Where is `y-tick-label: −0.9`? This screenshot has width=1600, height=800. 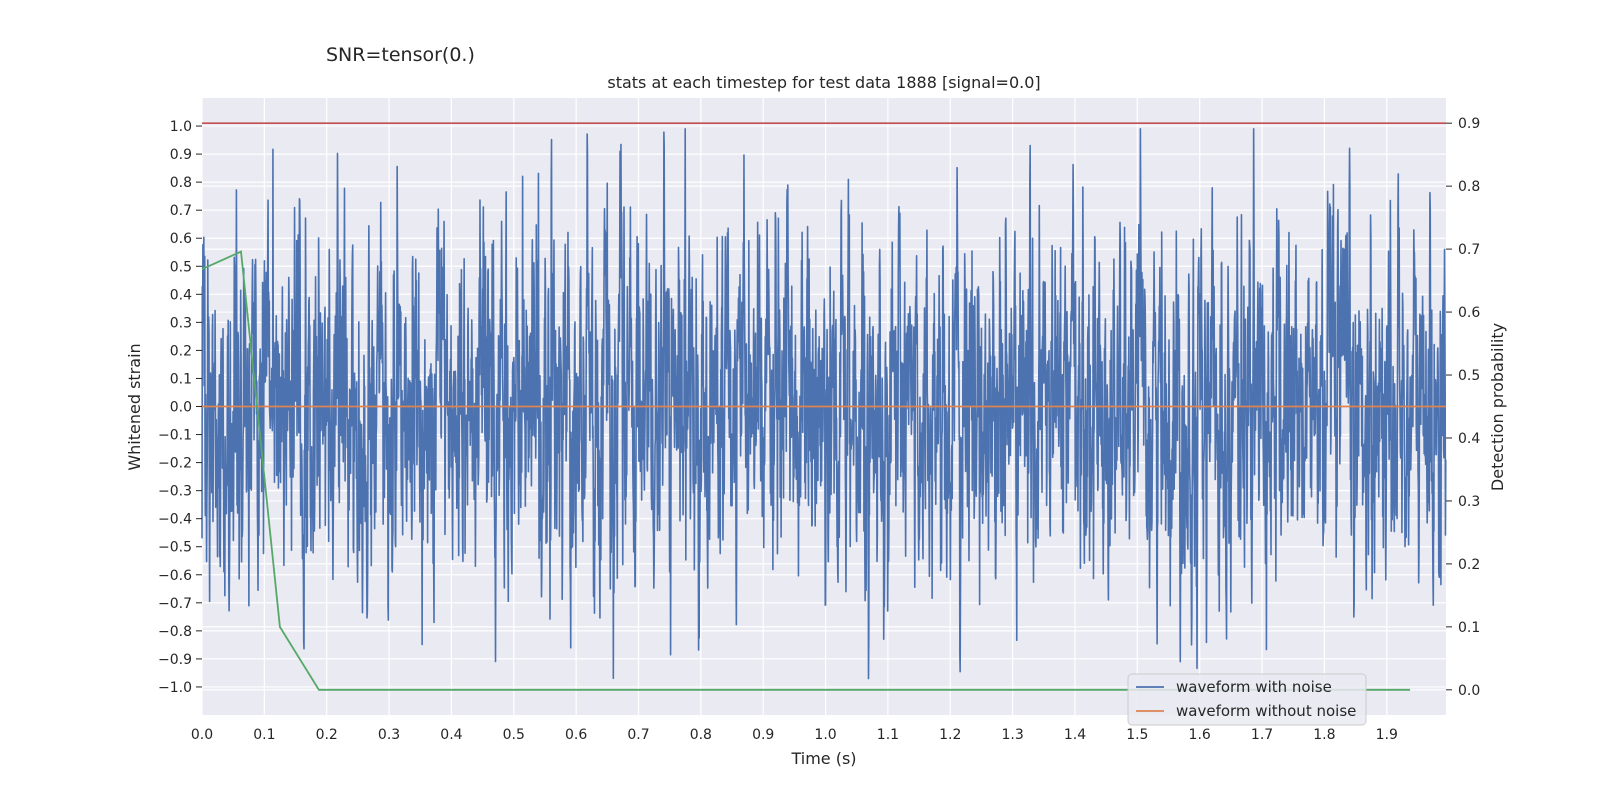 y-tick-label: −0.9 is located at coordinates (175, 660).